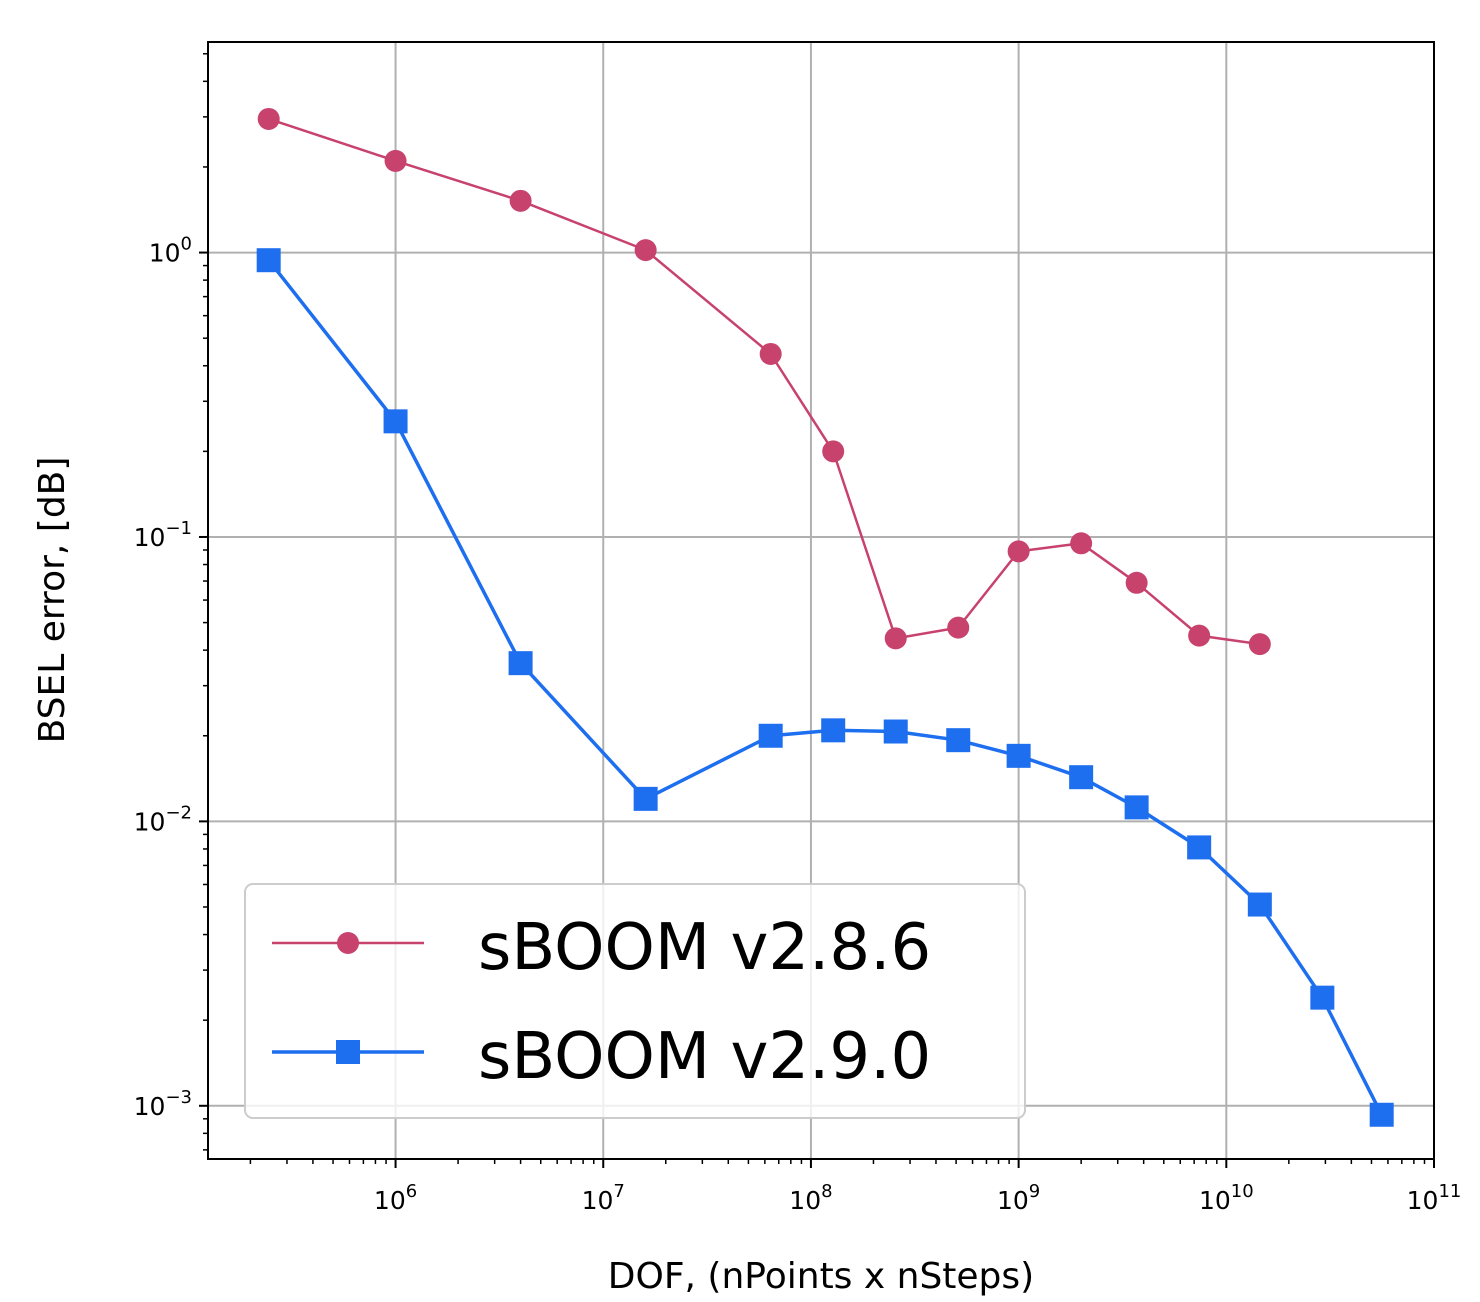  I want to click on legend-marker-circle, so click(348, 943).